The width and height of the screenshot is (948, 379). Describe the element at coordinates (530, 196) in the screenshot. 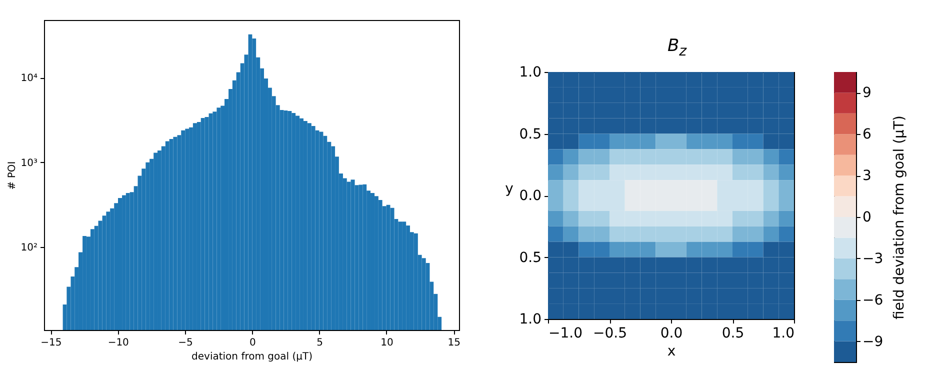

I see `y-tick-label: 0.0` at that location.